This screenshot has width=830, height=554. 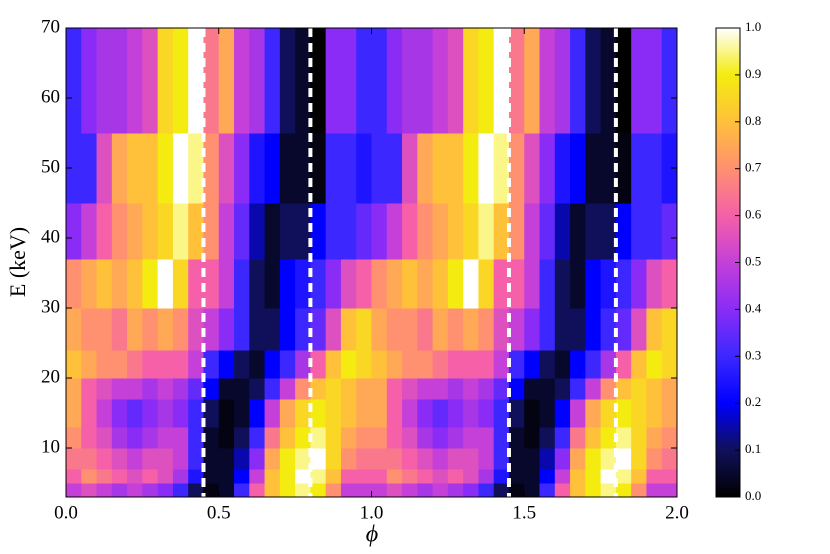 I want to click on y-tick-label: 60, so click(x=50, y=96).